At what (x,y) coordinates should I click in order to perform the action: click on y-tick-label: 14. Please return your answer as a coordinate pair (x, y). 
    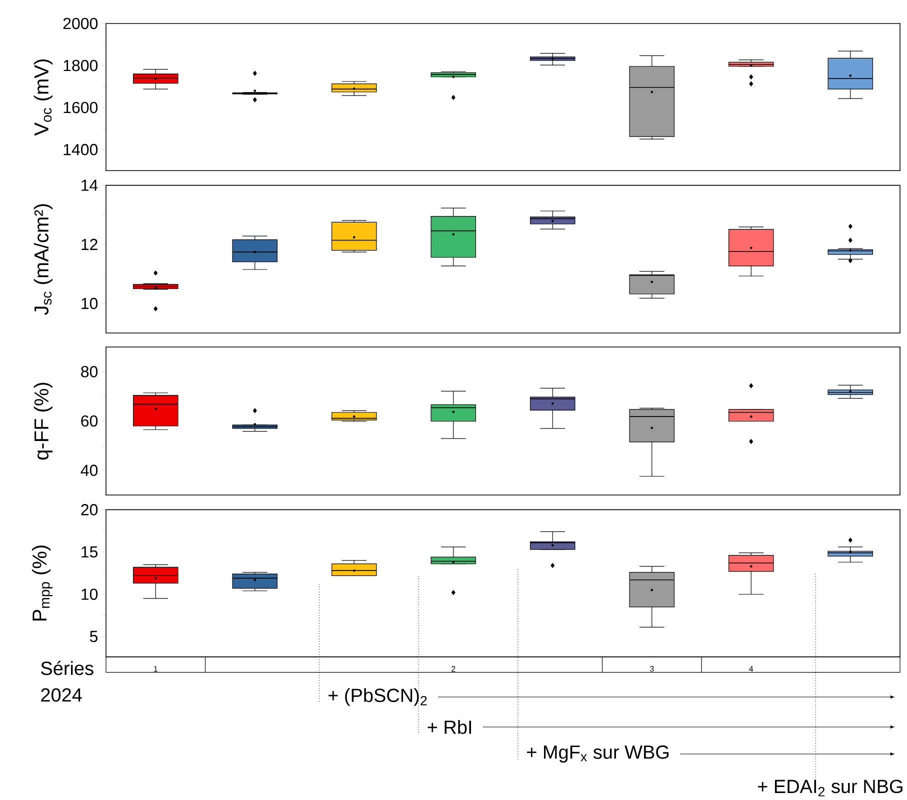
    Looking at the image, I should click on (90, 185).